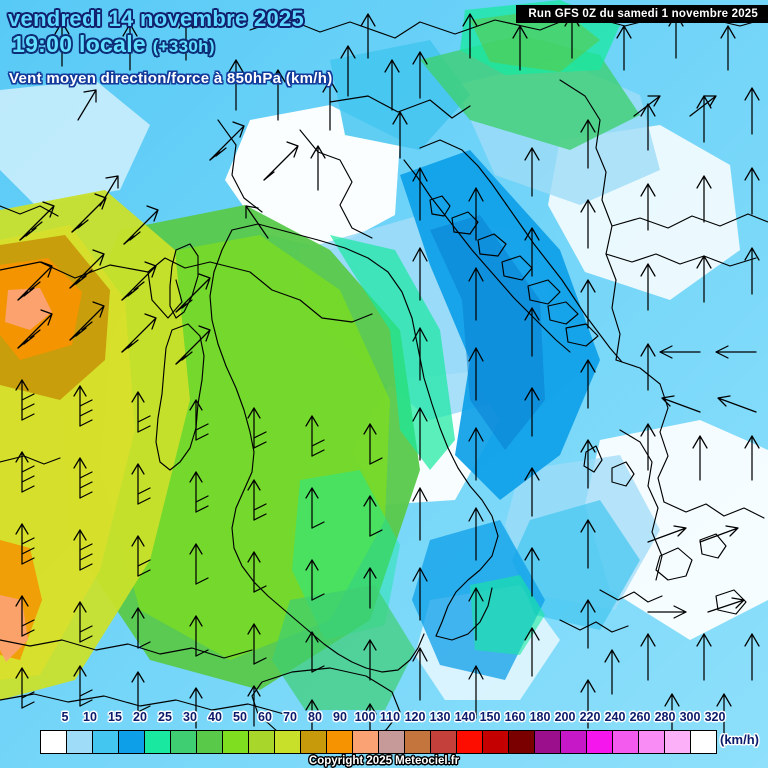 The image size is (768, 768). Describe the element at coordinates (82, 44) in the screenshot. I see `forecast-time-value: 19:00 locale` at that location.